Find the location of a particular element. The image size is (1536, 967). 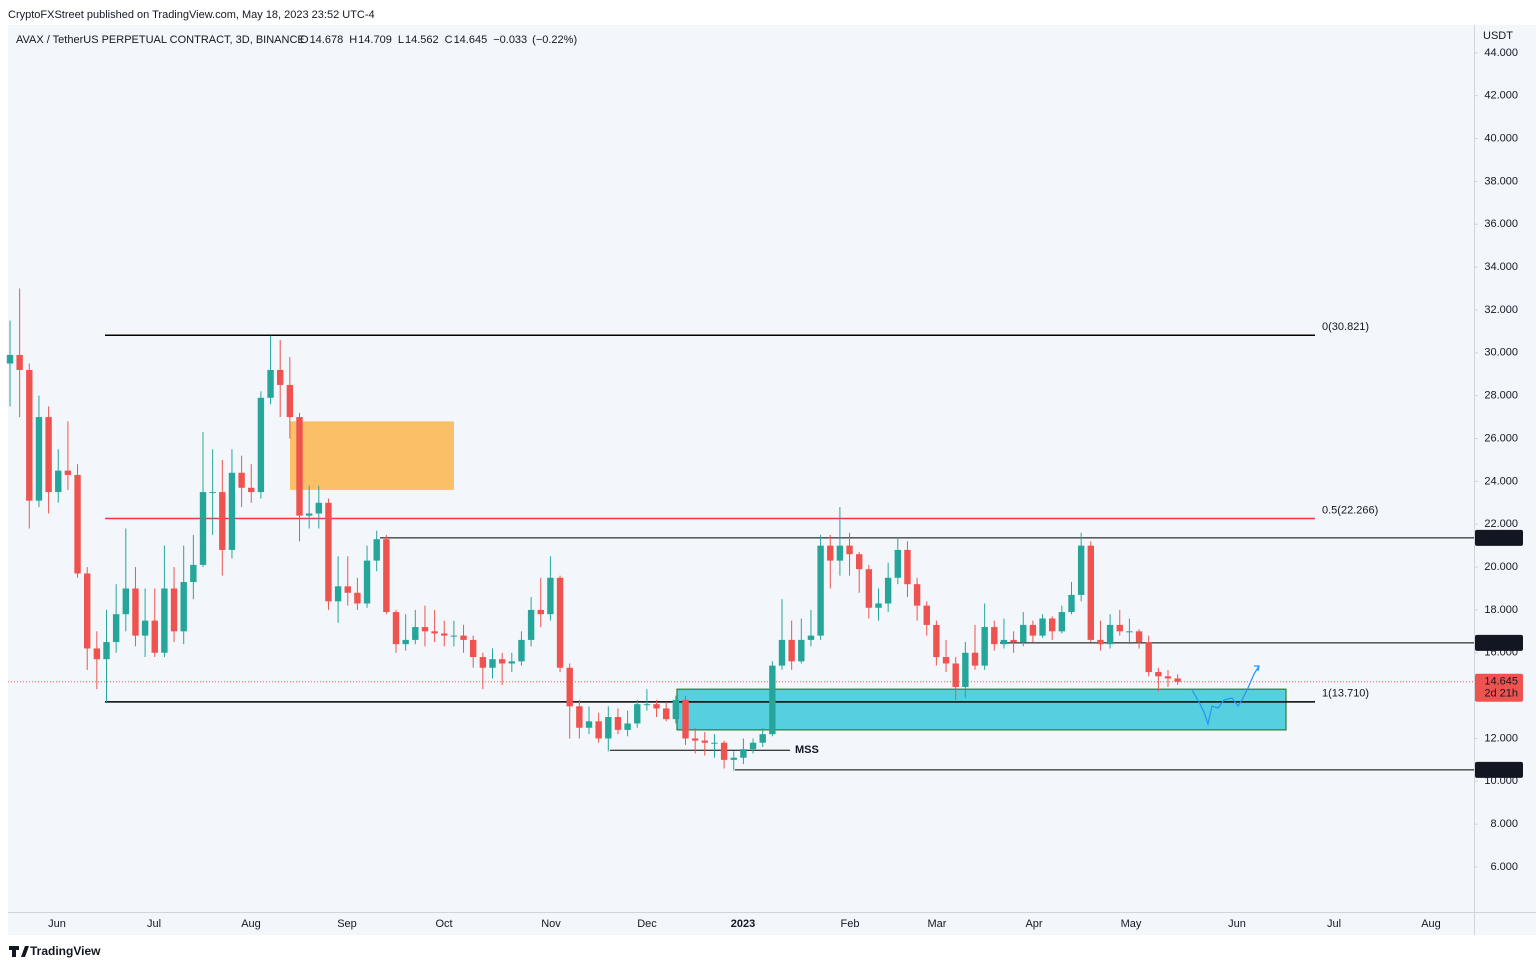

ohlc-key: L is located at coordinates (401, 40).